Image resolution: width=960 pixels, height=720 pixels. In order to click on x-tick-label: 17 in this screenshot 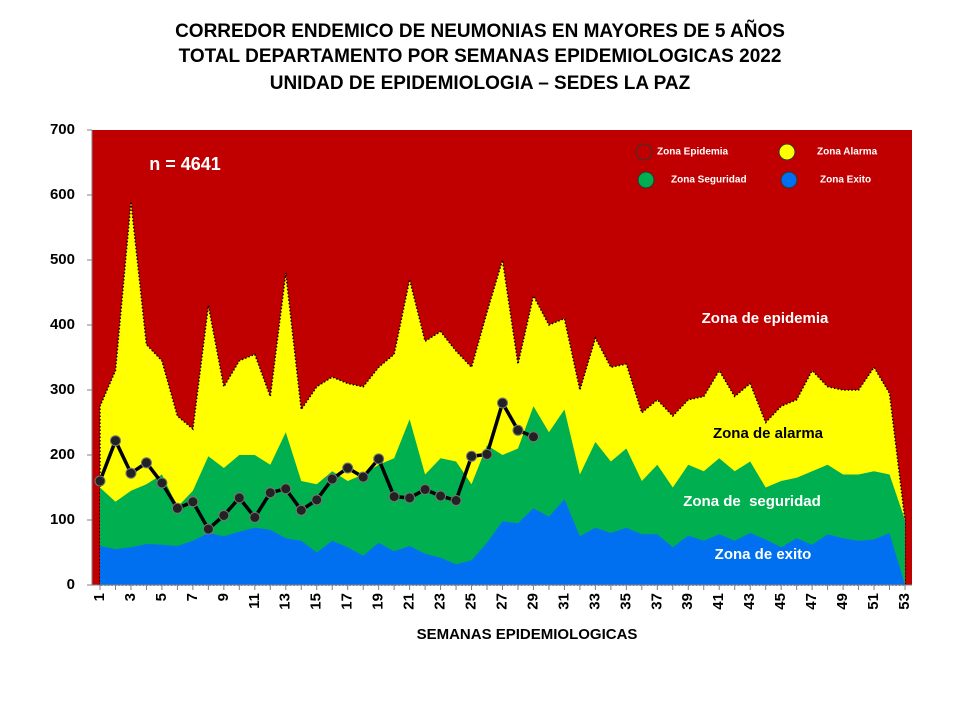, I will do `click(347, 601)`.